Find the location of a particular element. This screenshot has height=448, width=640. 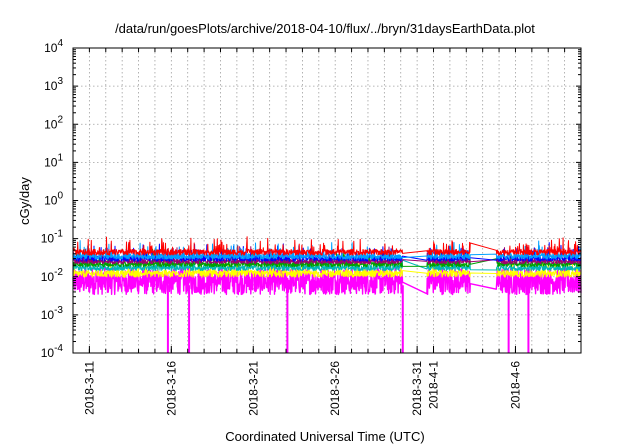

y-tick-label: 10⁻² is located at coordinates (52, 275).